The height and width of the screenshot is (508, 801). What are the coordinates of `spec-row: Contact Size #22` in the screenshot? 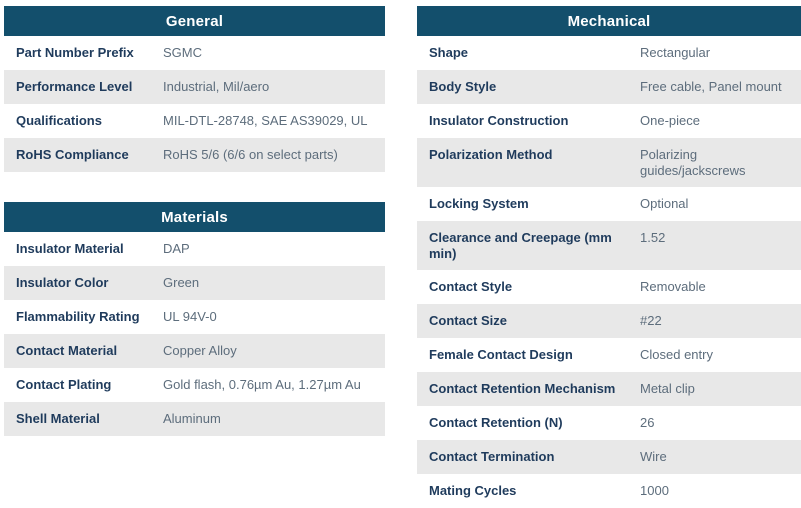 It's located at (609, 321).